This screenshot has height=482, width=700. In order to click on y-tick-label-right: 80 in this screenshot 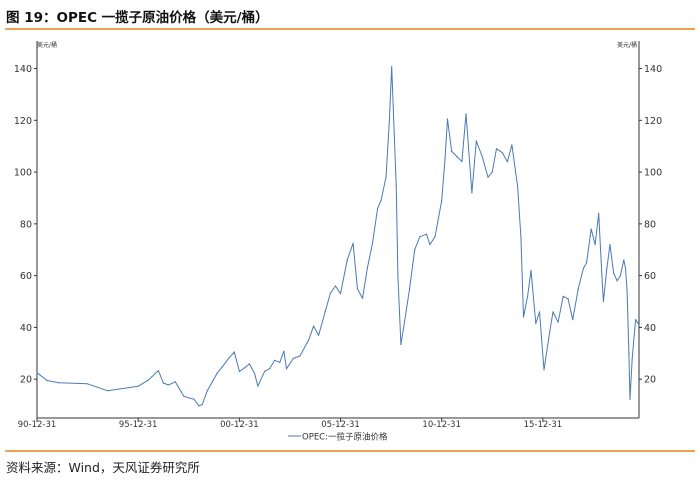, I will do `click(650, 224)`.